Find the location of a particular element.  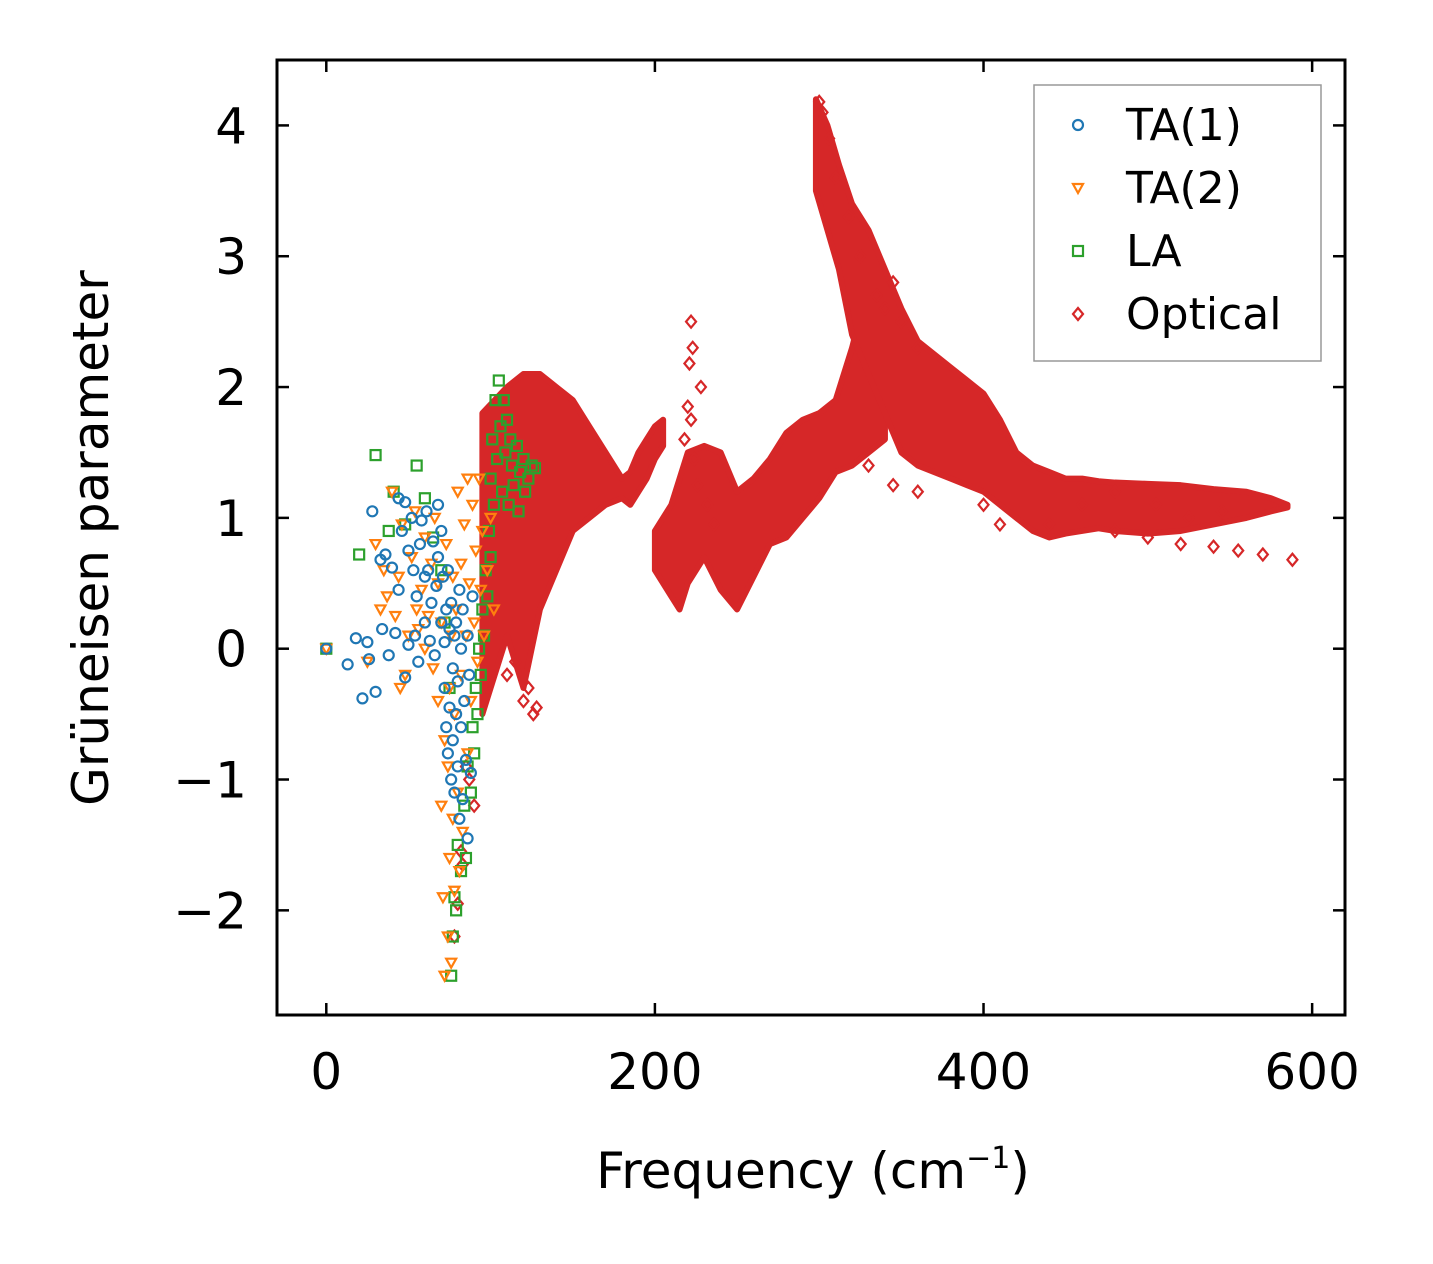

legend-label-ta-2: TA(2) is located at coordinates (1183, 188).